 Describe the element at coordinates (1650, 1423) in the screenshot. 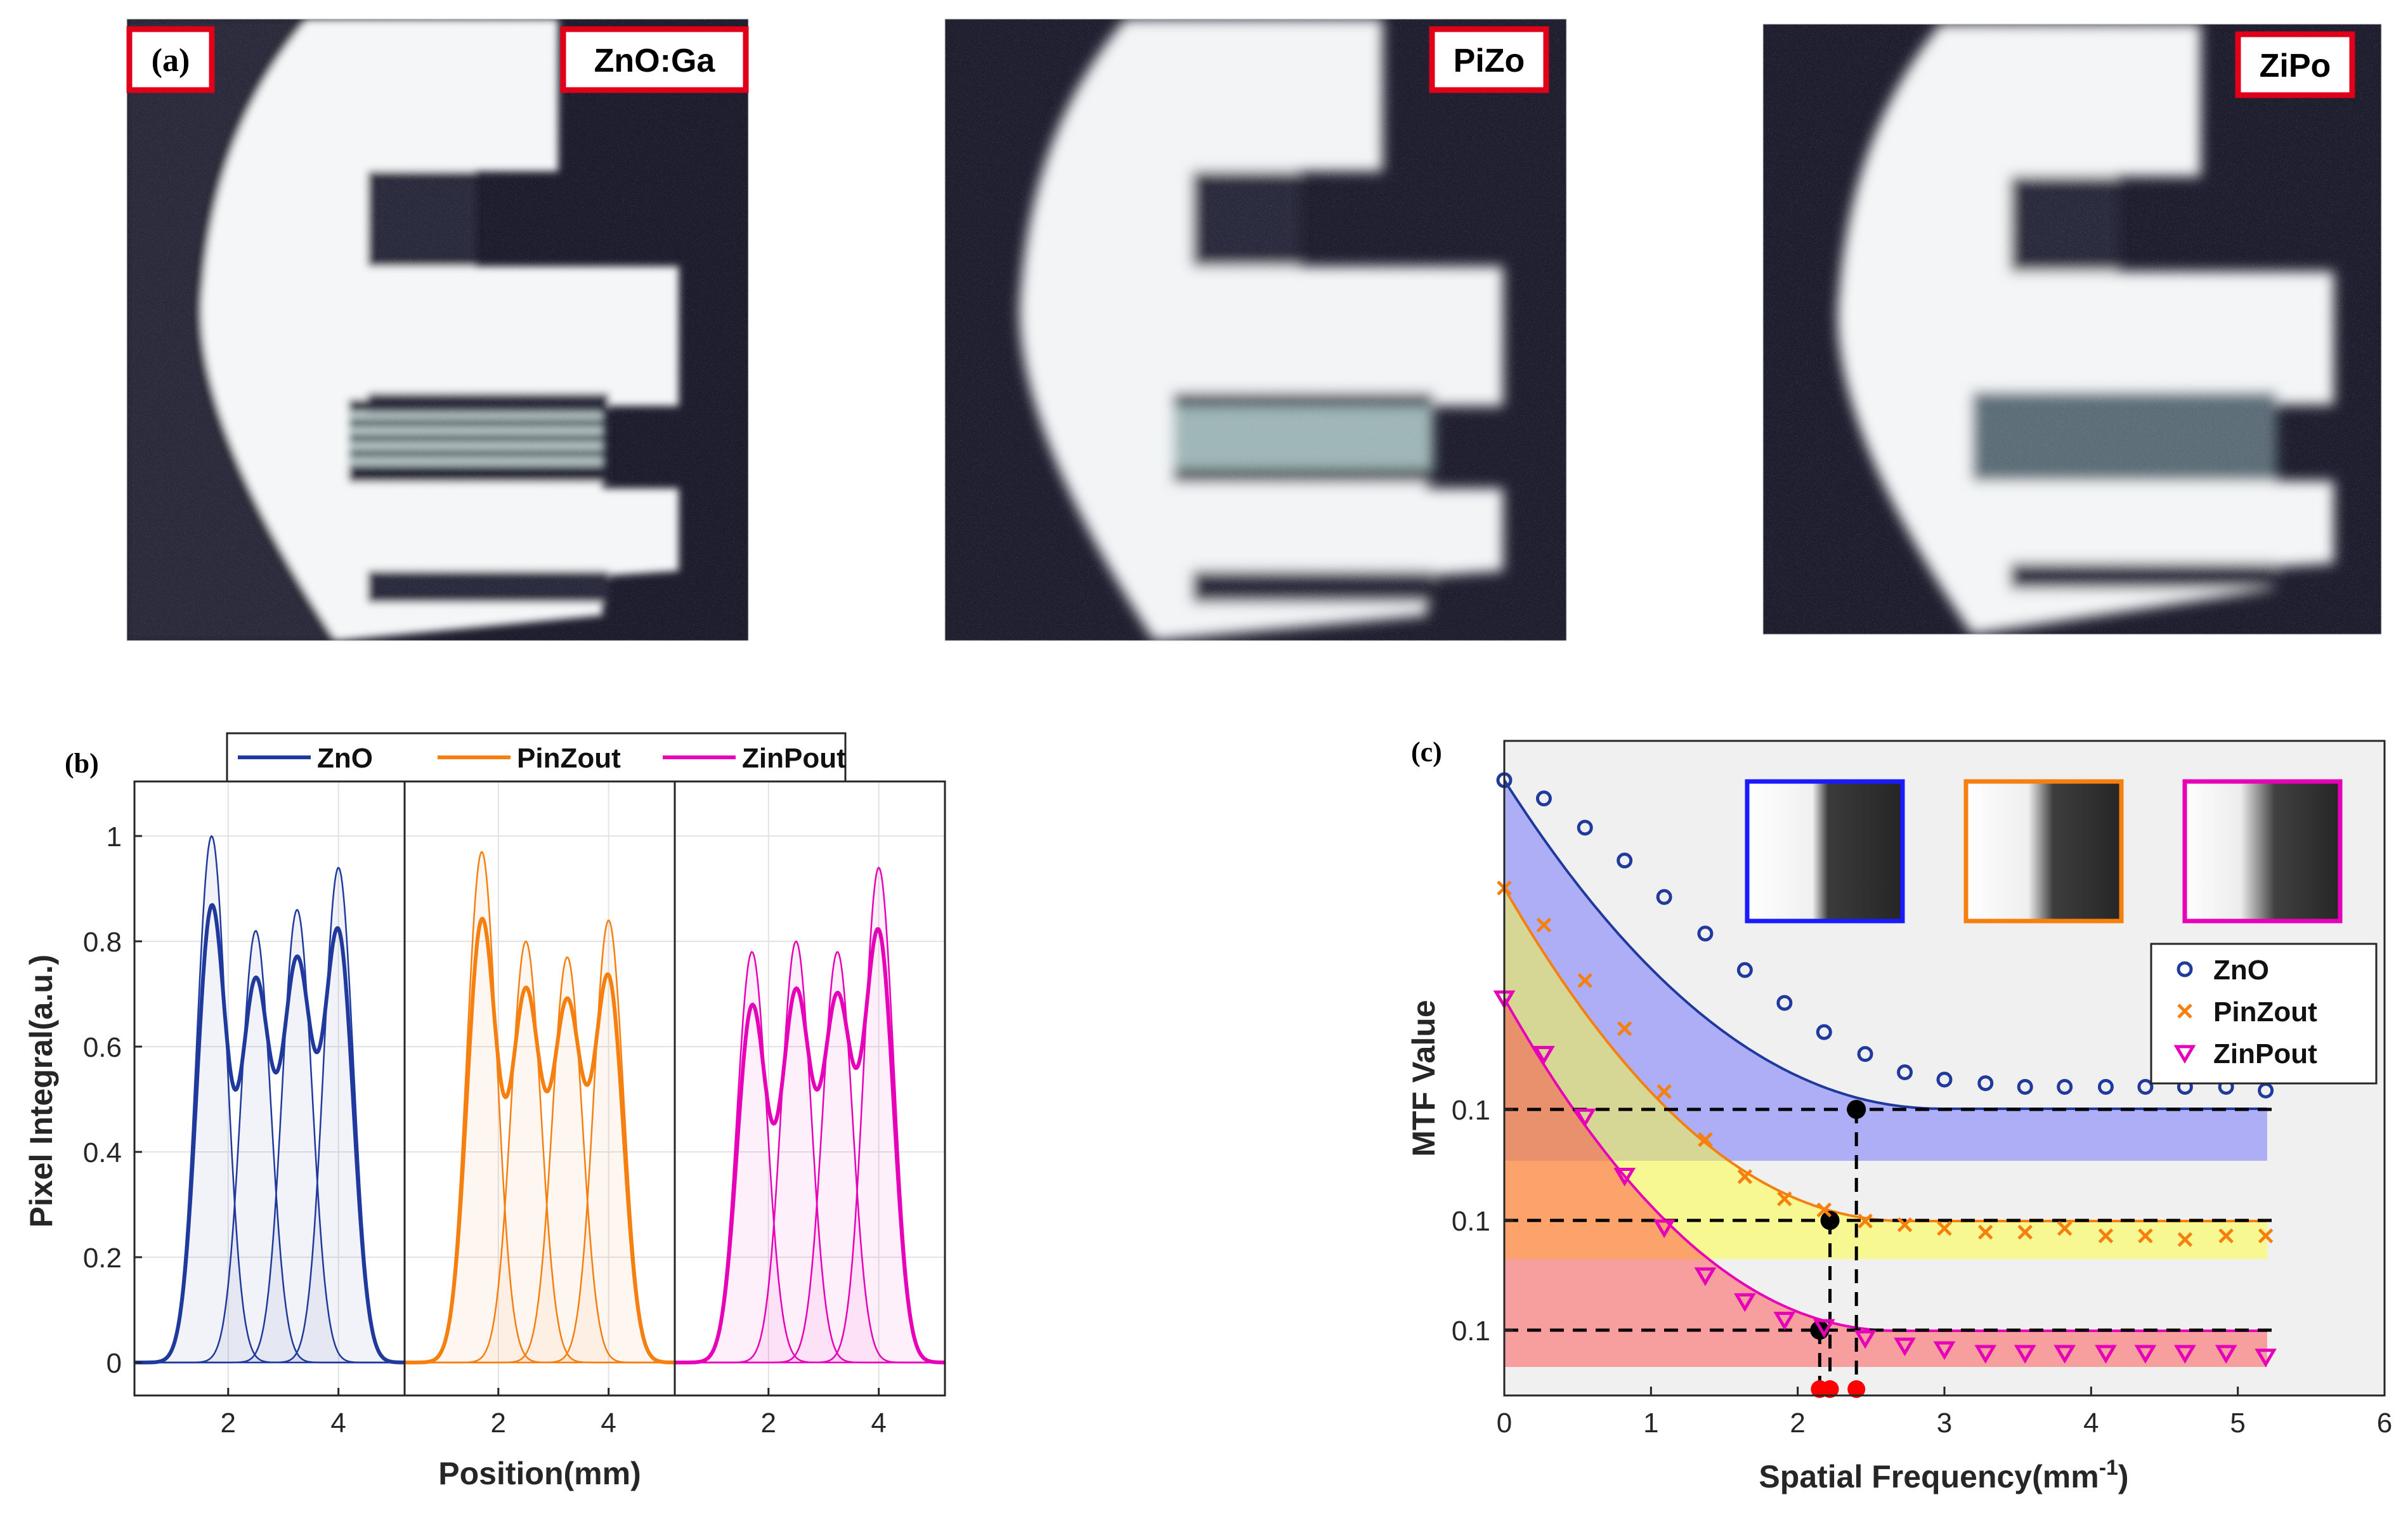

I see `x-tick-label: 1` at that location.